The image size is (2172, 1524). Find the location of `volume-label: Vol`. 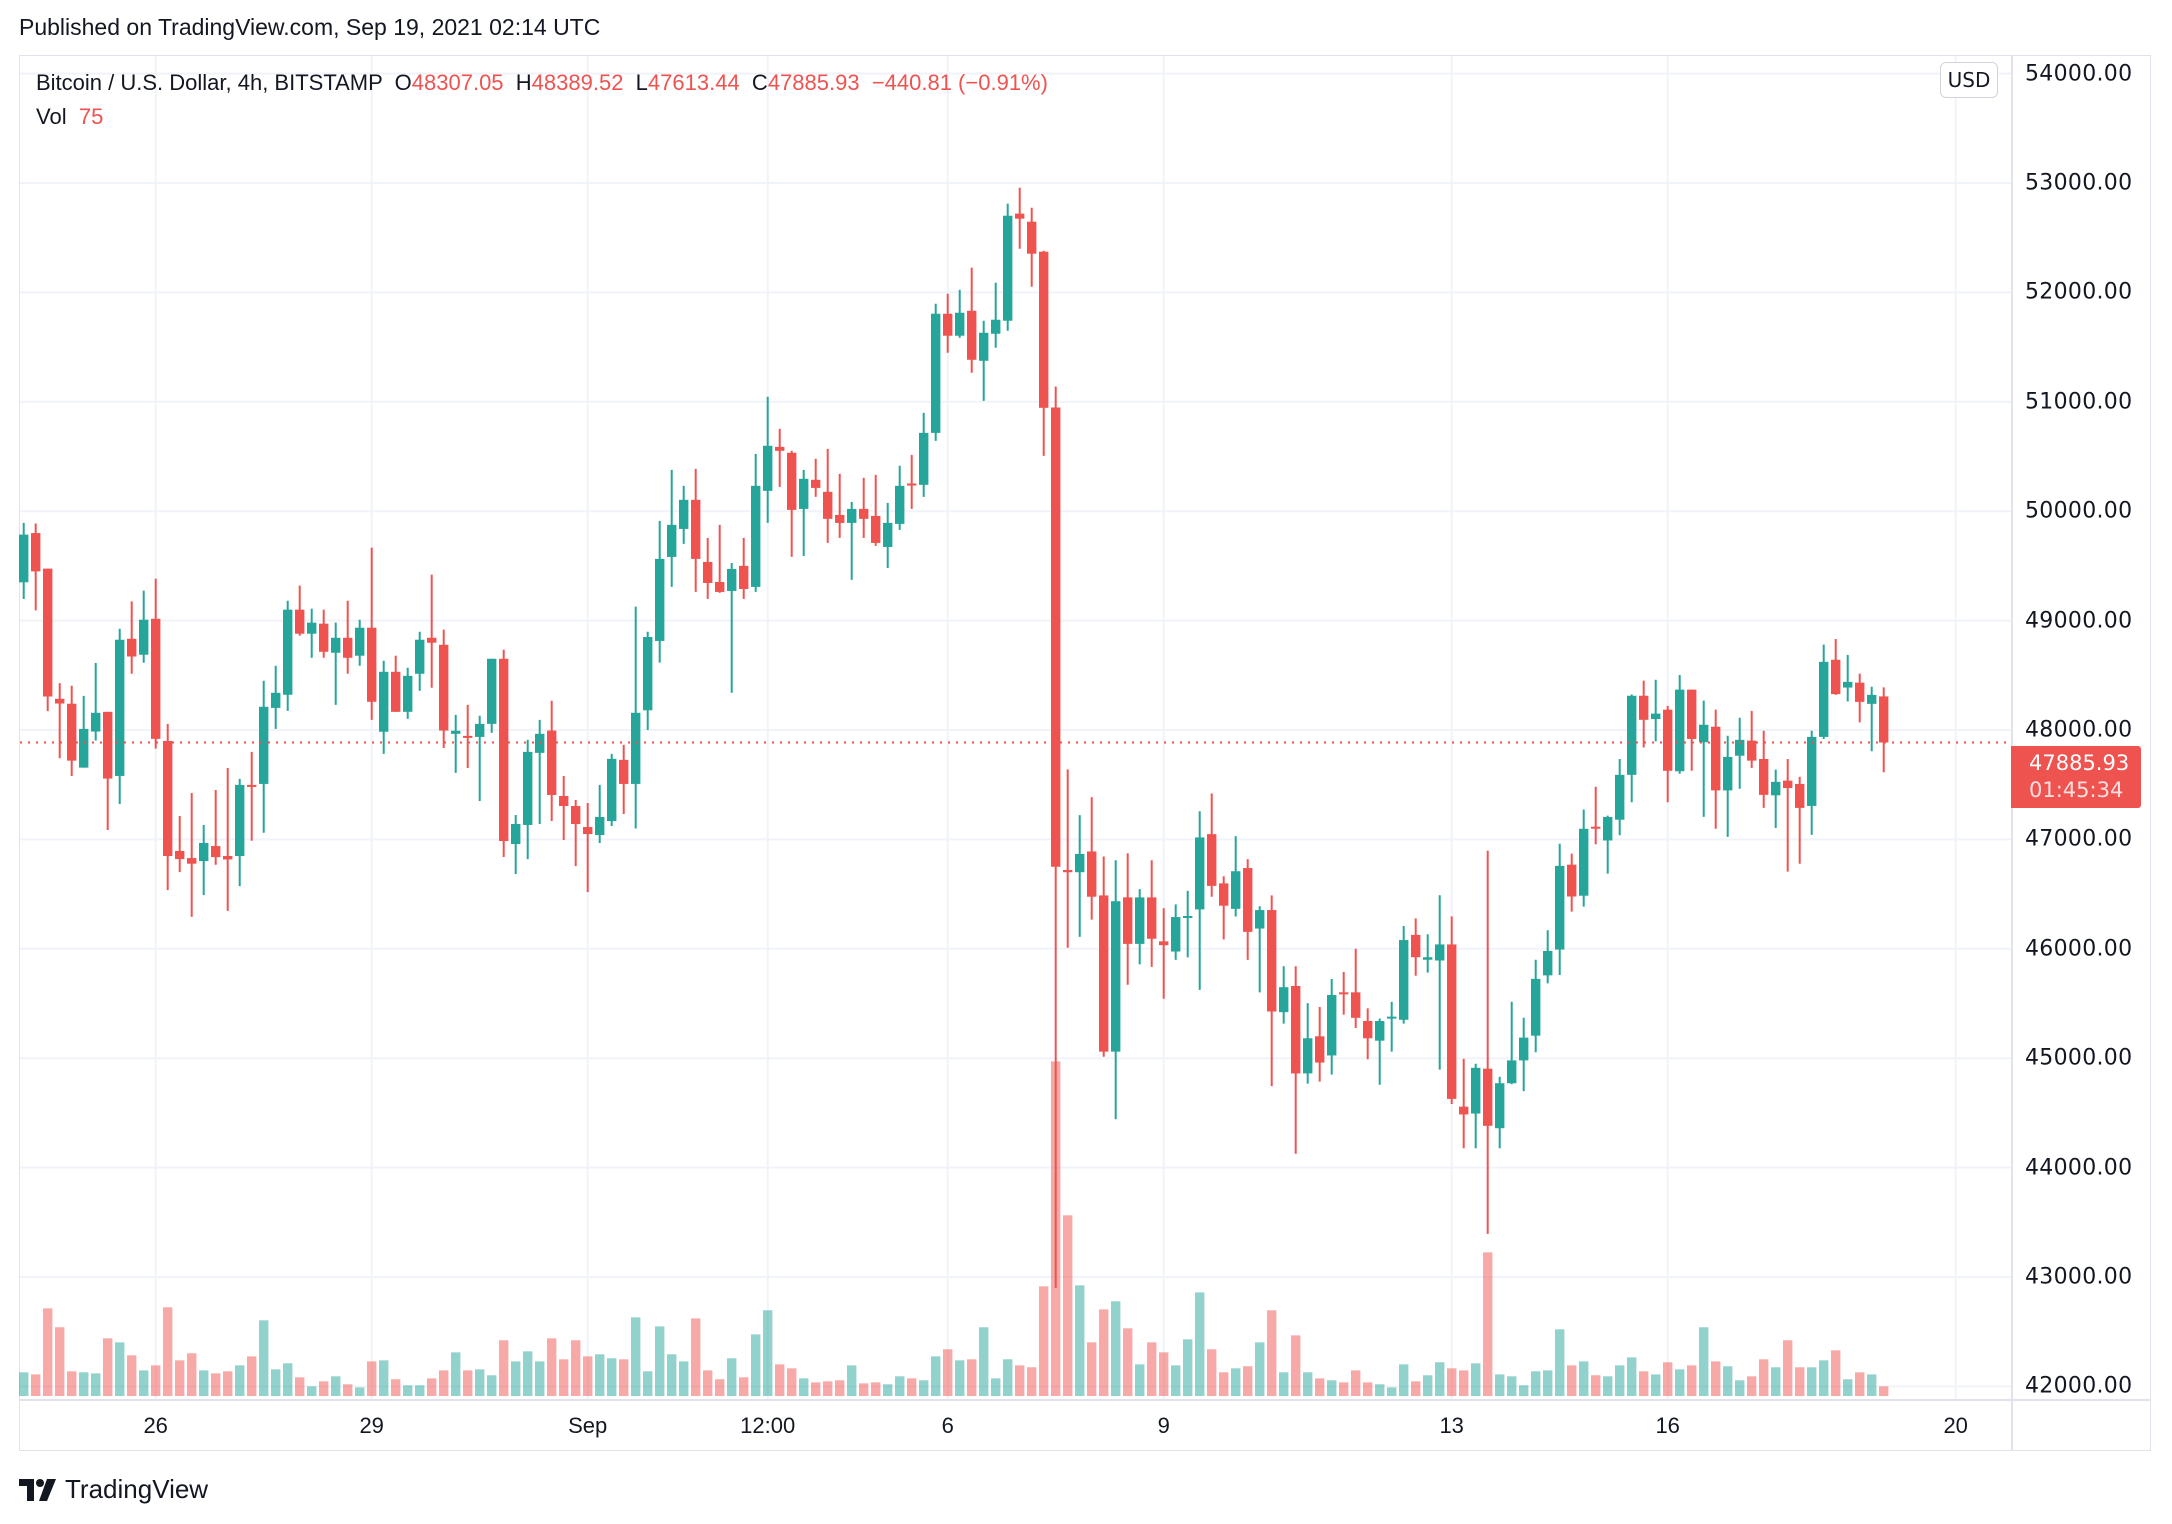

volume-label: Vol is located at coordinates (51, 116).